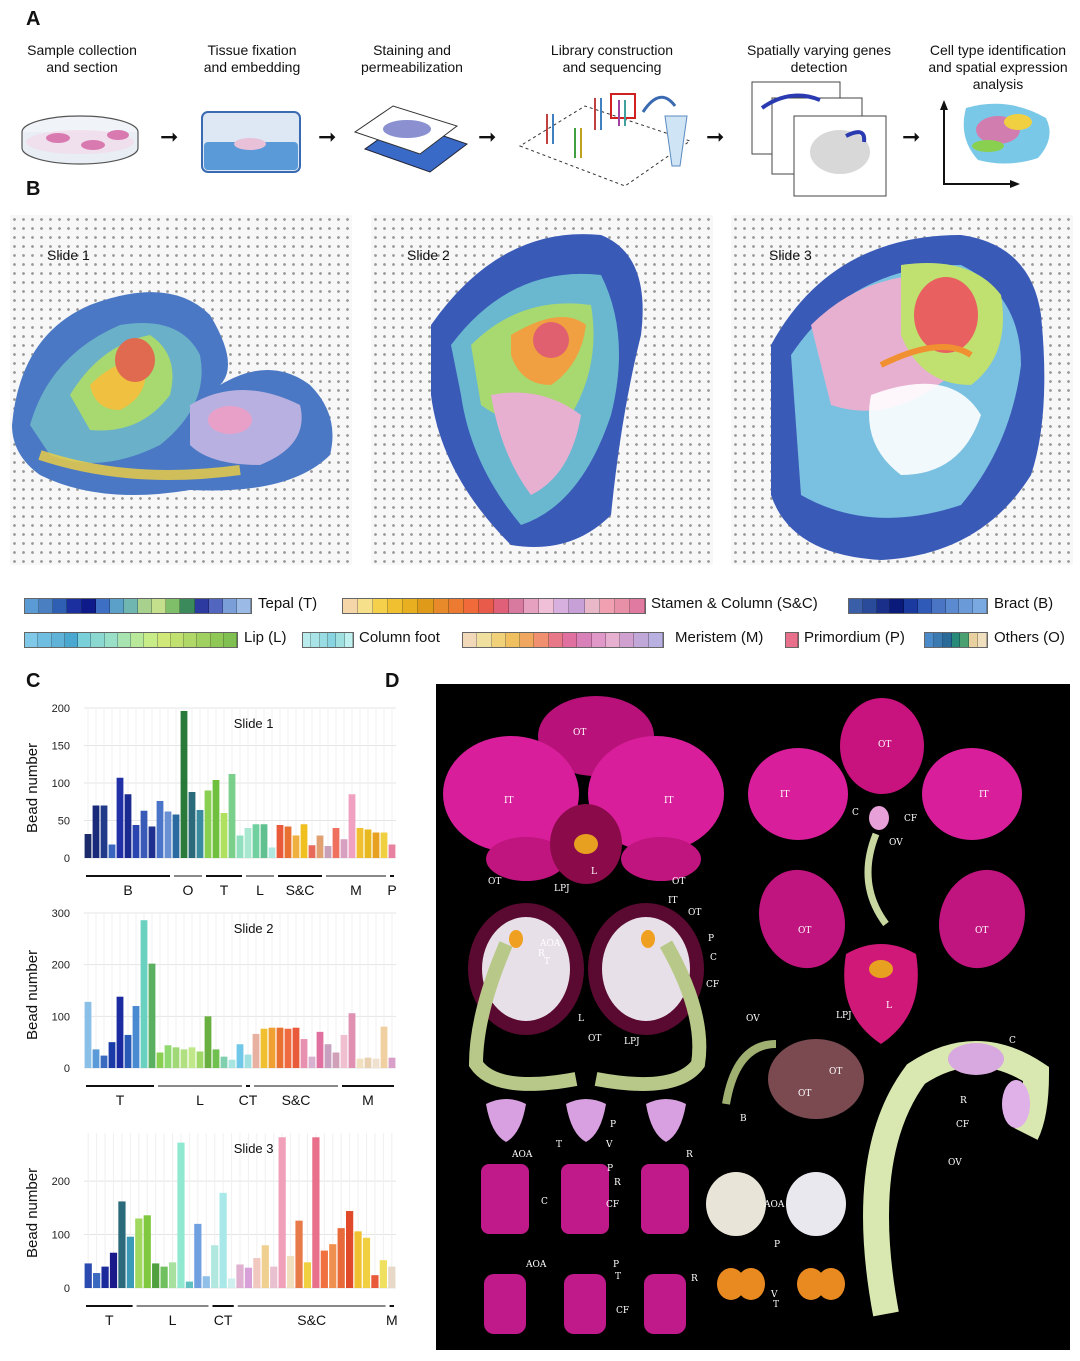 This screenshot has width=1080, height=1361. What do you see at coordinates (541, 954) in the screenshot?
I see `label-r-1: R` at bounding box center [541, 954].